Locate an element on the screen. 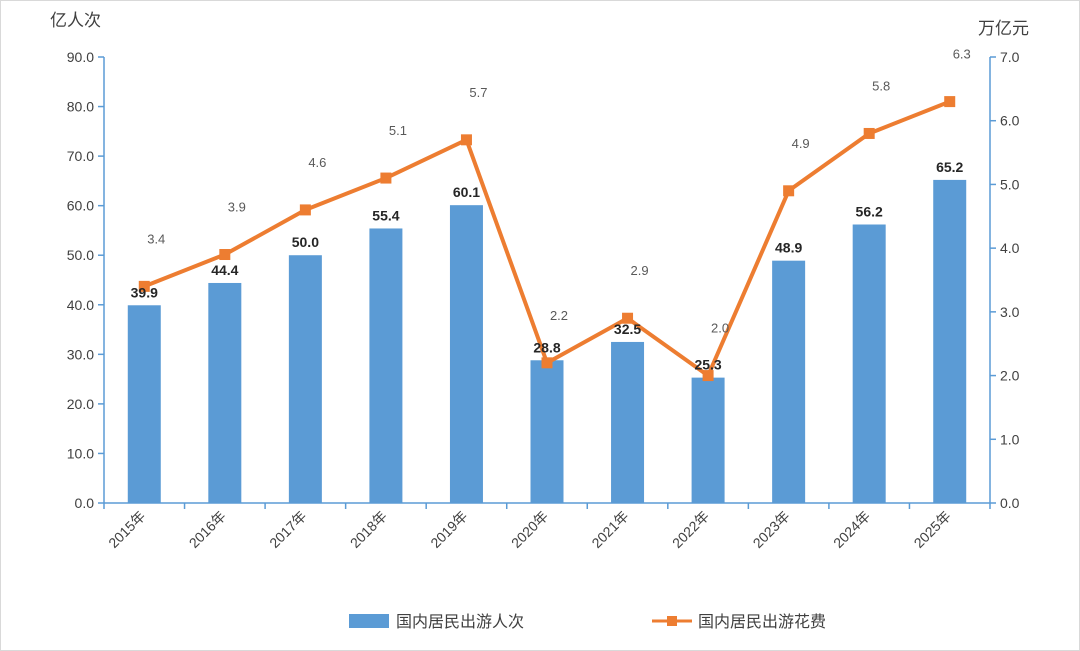 Image resolution: width=1080 pixels, height=651 pixels. line-value-label: 5.8 is located at coordinates (881, 85).